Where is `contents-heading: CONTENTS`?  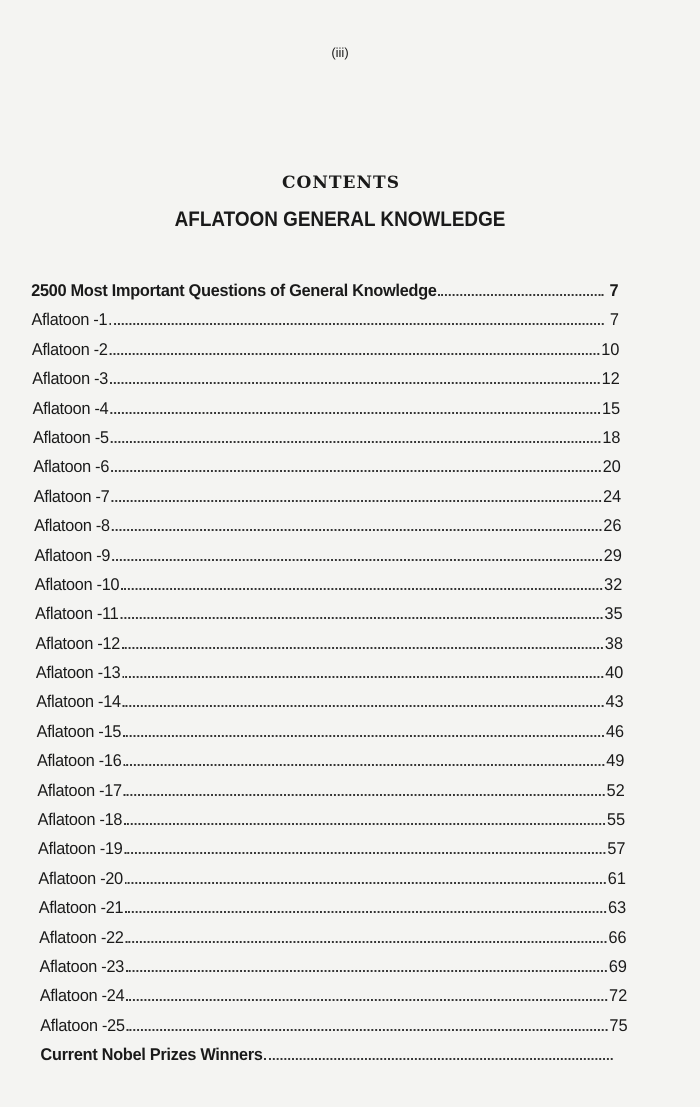 contents-heading: CONTENTS is located at coordinates (341, 183).